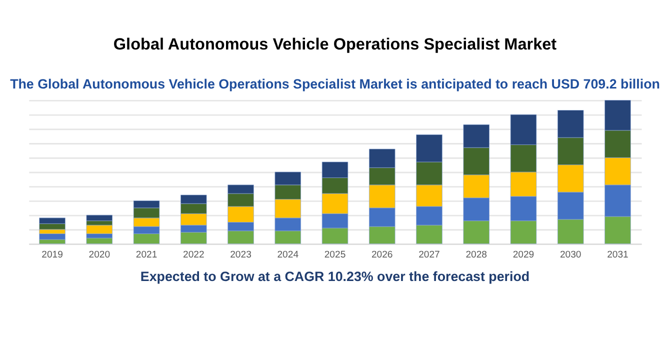 Image resolution: width=670 pixels, height=350 pixels. I want to click on x-tick-label: 2021, so click(147, 255).